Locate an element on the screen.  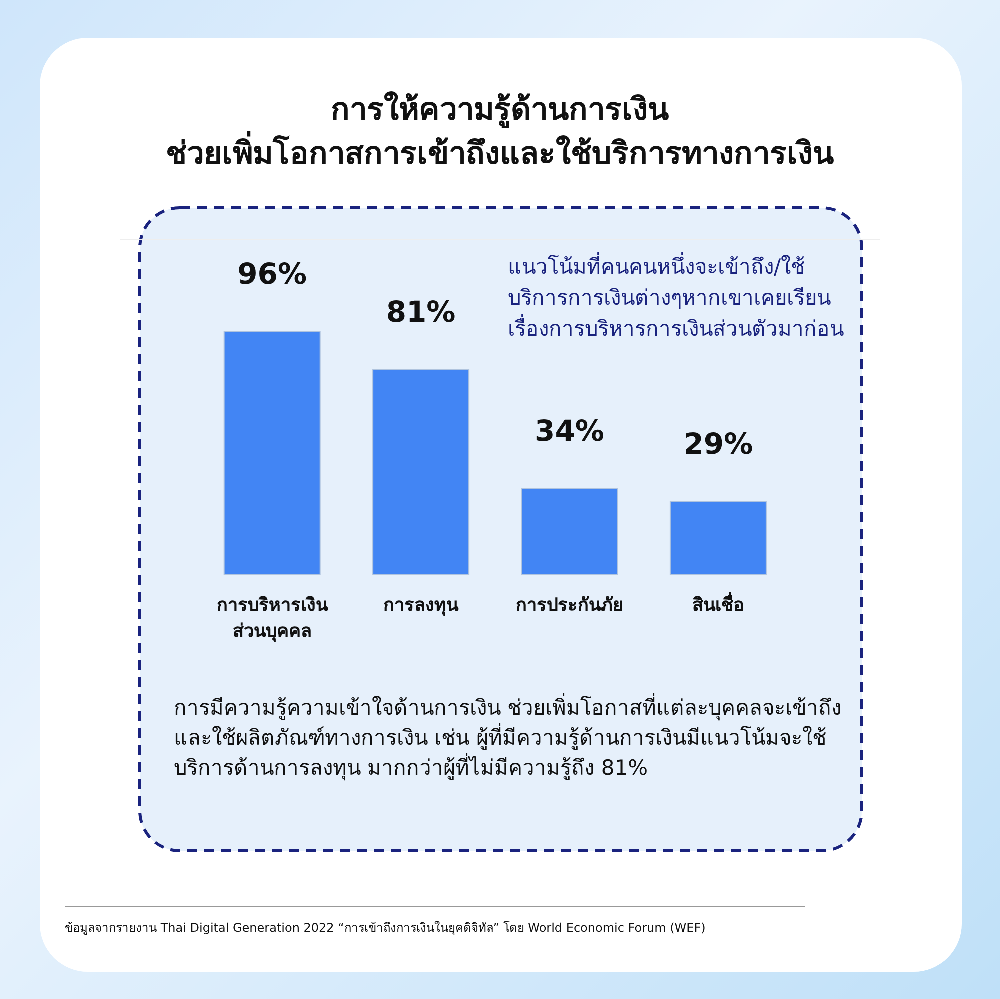
annotation: ข้อมูลจากรายงาน Thai Digital Generation 2022 “การเข้าถึงการเงินในยุคดิจิทัล” โดย World Economic Forum (WEF) is located at coordinates (386, 928).